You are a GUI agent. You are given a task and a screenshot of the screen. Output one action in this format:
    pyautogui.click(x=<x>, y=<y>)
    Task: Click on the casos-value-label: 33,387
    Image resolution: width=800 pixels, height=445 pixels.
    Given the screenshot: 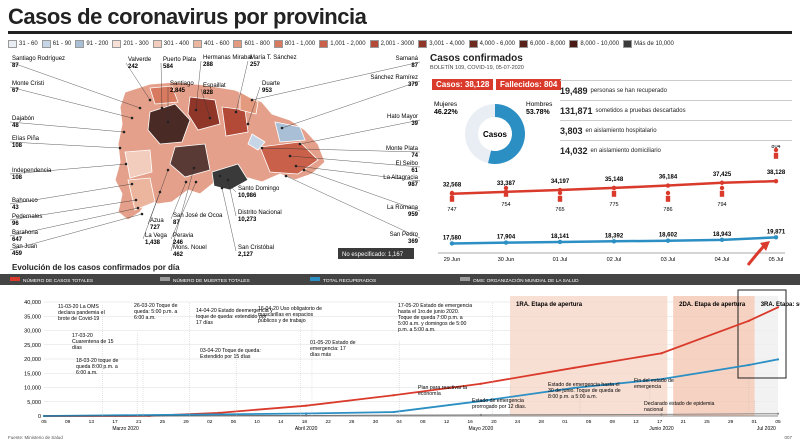 What is the action you would take?
    pyautogui.click(x=506, y=184)
    